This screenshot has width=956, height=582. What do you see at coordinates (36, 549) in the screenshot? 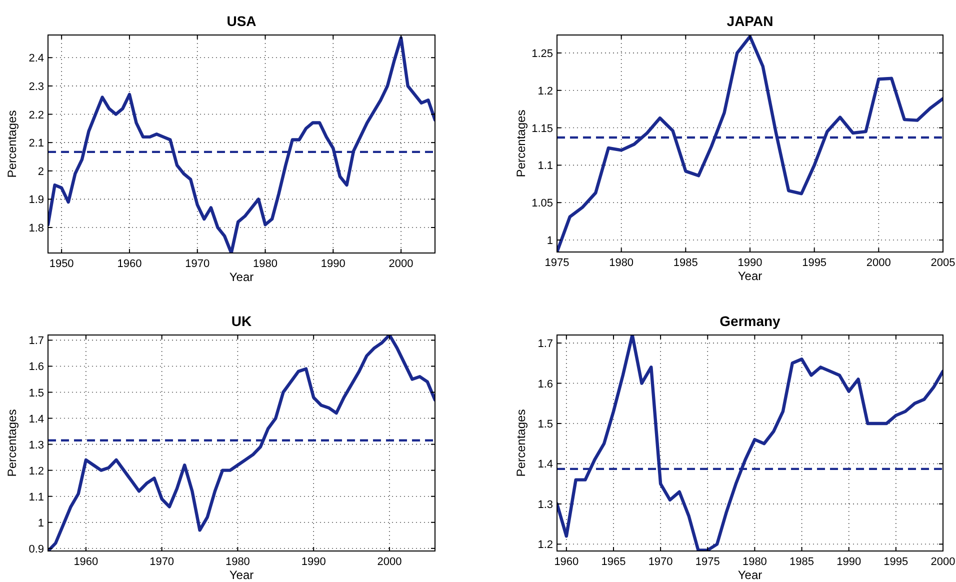
I see `y-tick-label: 0.9` at bounding box center [36, 549].